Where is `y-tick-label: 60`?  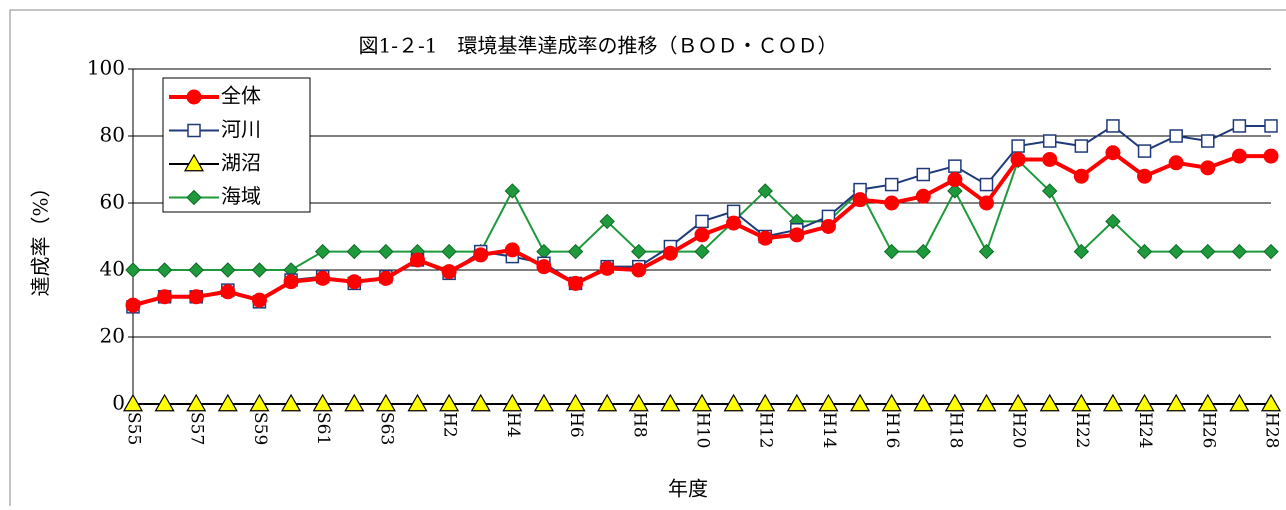
y-tick-label: 60 is located at coordinates (112, 202).